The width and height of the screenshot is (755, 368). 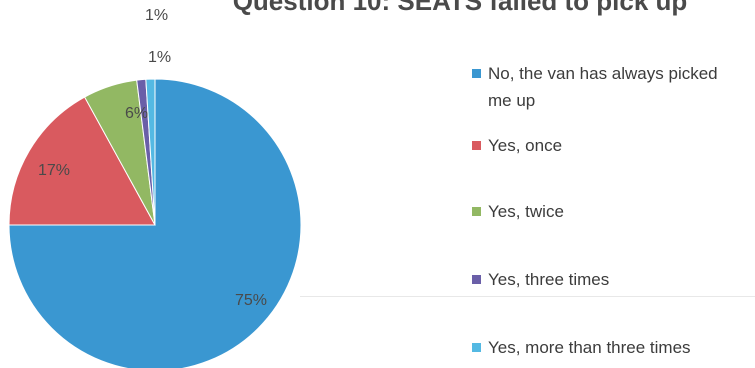 I want to click on divider, so click(x=527, y=296).